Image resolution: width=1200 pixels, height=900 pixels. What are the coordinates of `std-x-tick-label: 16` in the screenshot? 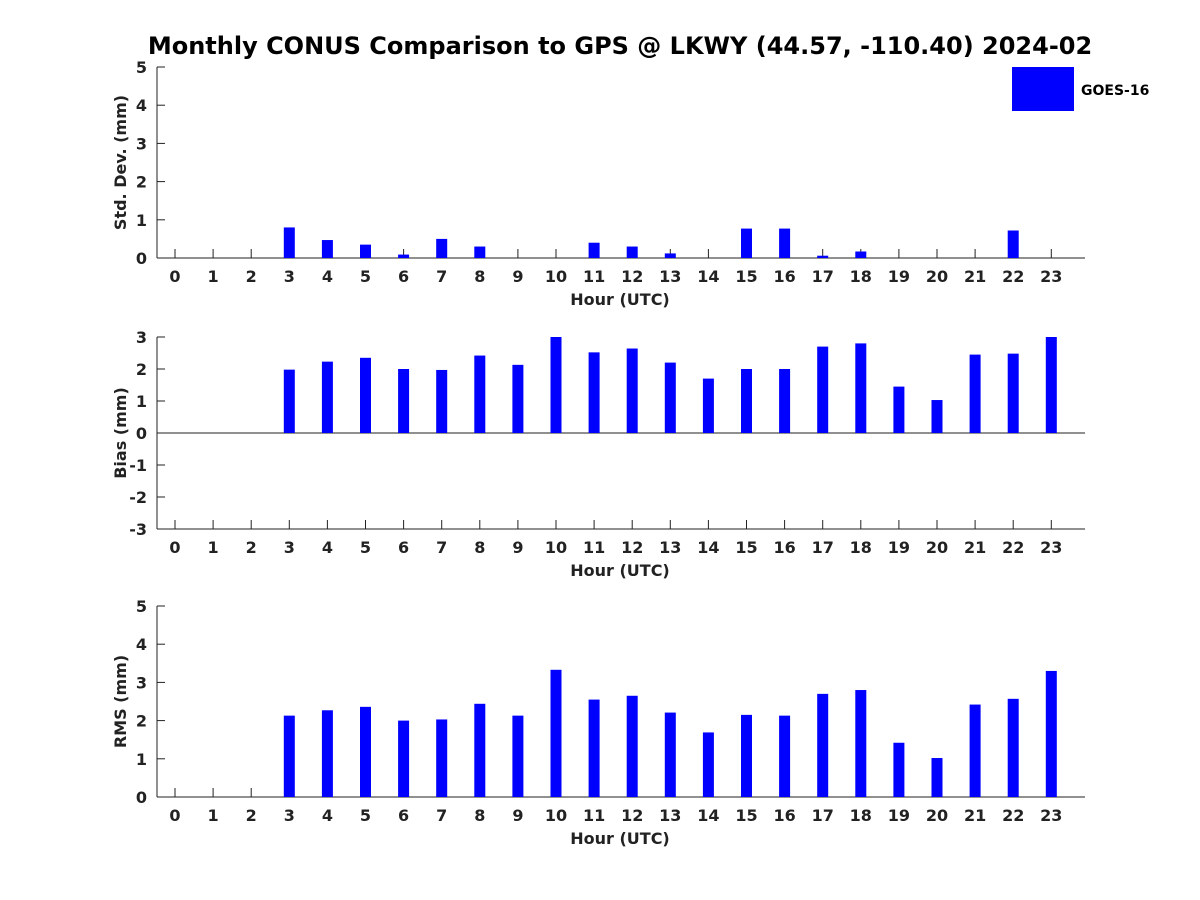 It's located at (784, 276).